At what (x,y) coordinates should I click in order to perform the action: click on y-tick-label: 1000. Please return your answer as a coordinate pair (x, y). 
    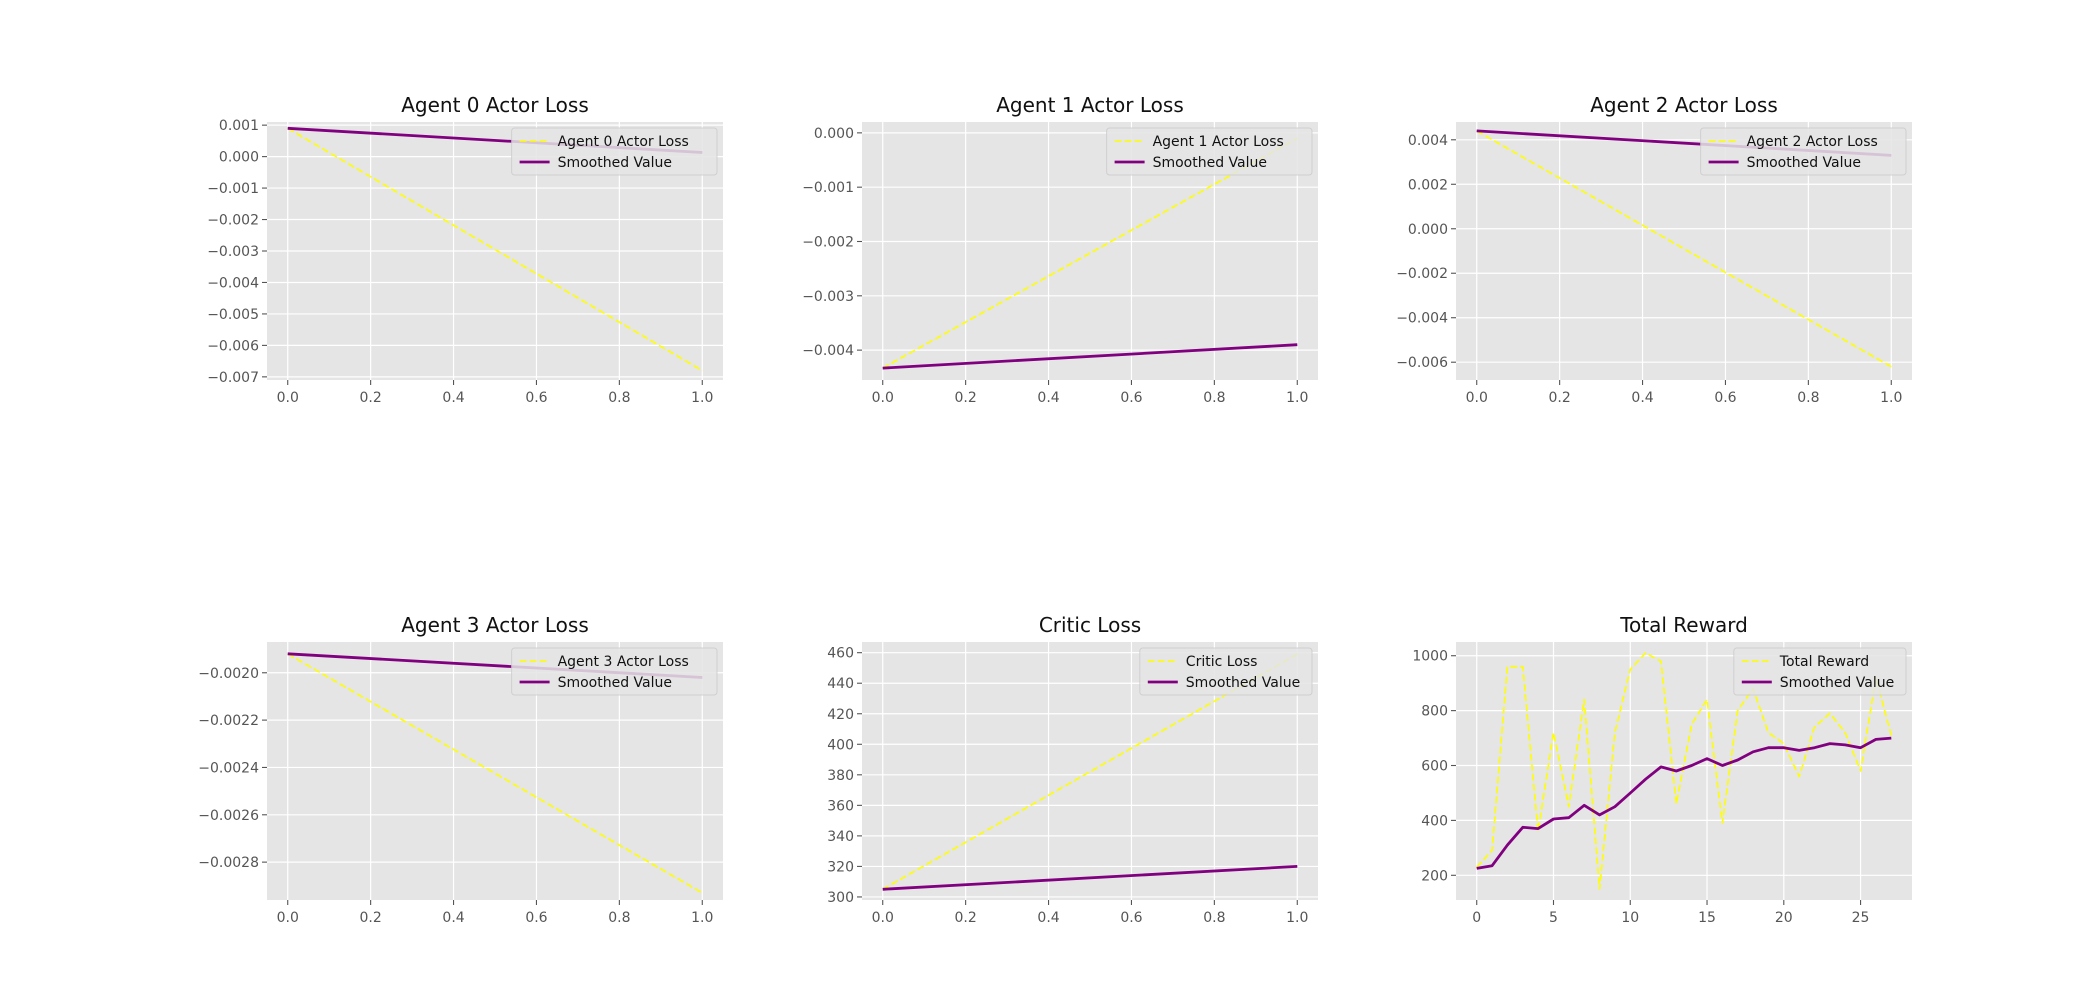
    Looking at the image, I should click on (1430, 657).